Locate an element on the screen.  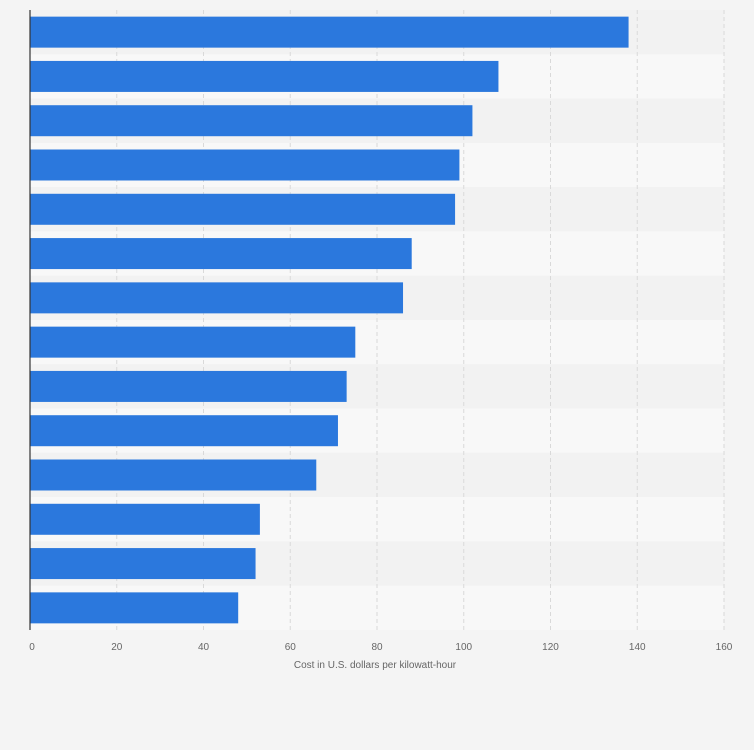
x-tick-label: 120 is located at coordinates (550, 647).